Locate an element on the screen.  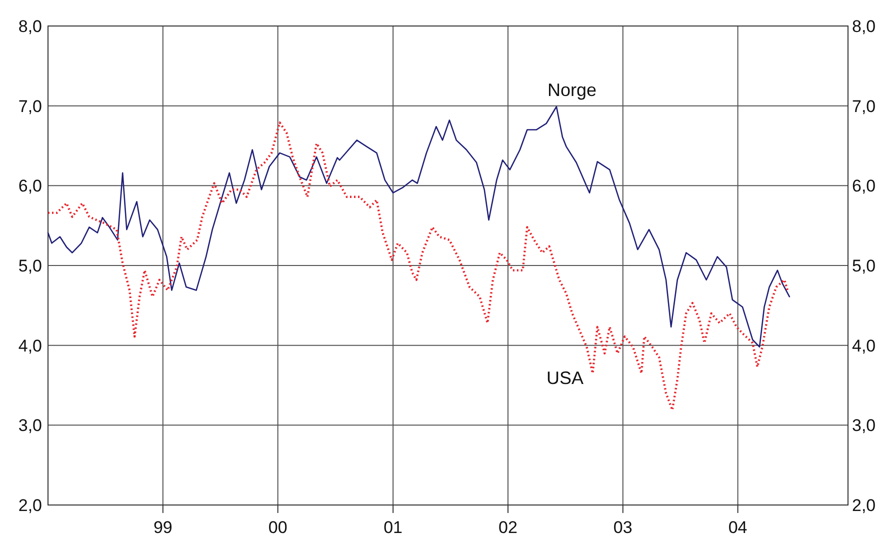
y2-tick-label: 5,0 is located at coordinates (864, 266).